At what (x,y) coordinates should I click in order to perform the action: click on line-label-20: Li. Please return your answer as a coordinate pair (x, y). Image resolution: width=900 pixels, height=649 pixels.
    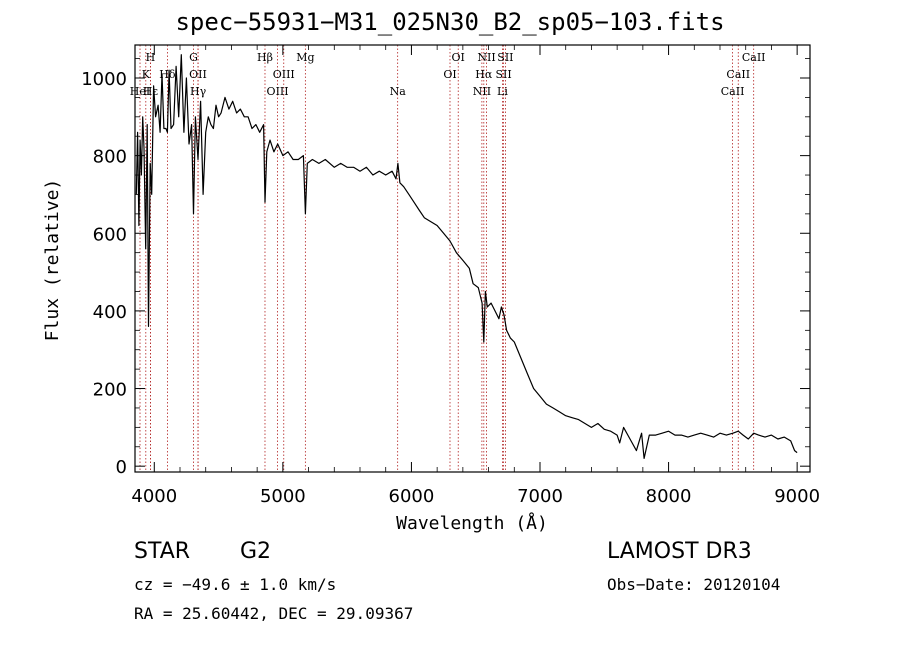
    Looking at the image, I should click on (502, 91).